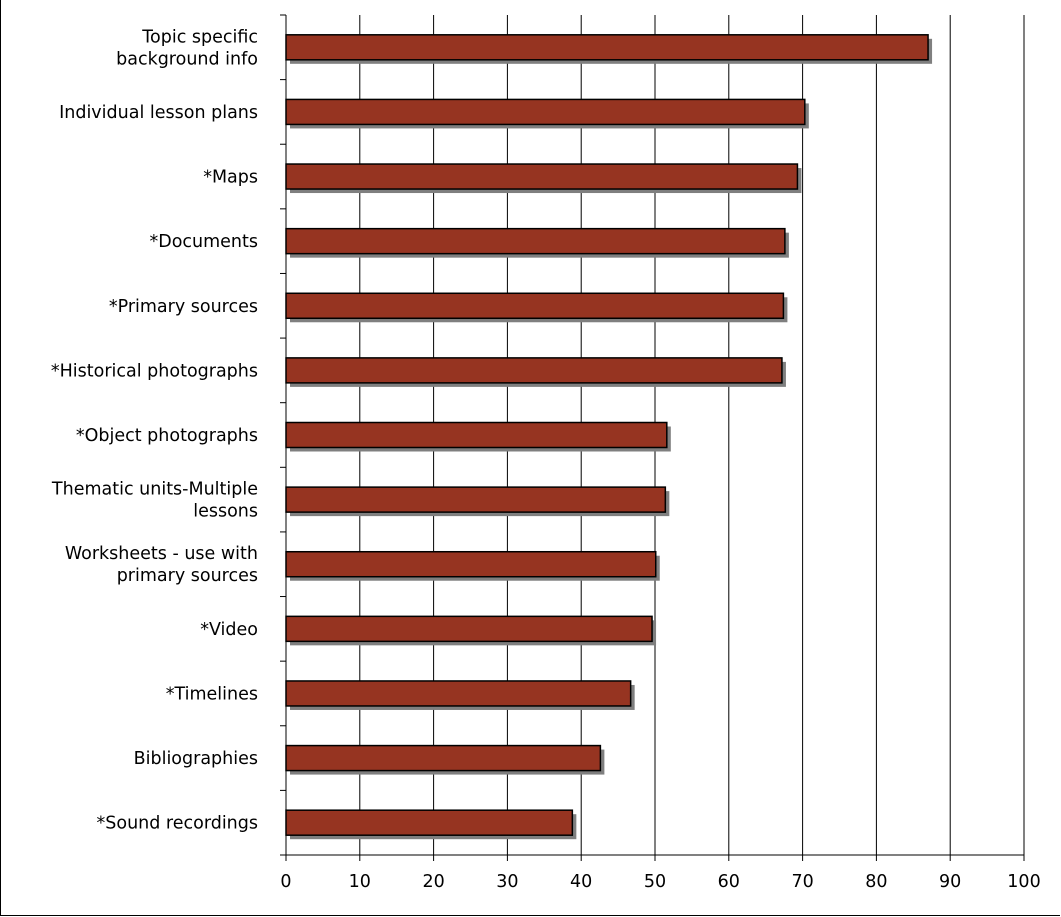 The width and height of the screenshot is (1061, 917). What do you see at coordinates (187, 48) in the screenshot?
I see `category-label: Topic specific background info` at bounding box center [187, 48].